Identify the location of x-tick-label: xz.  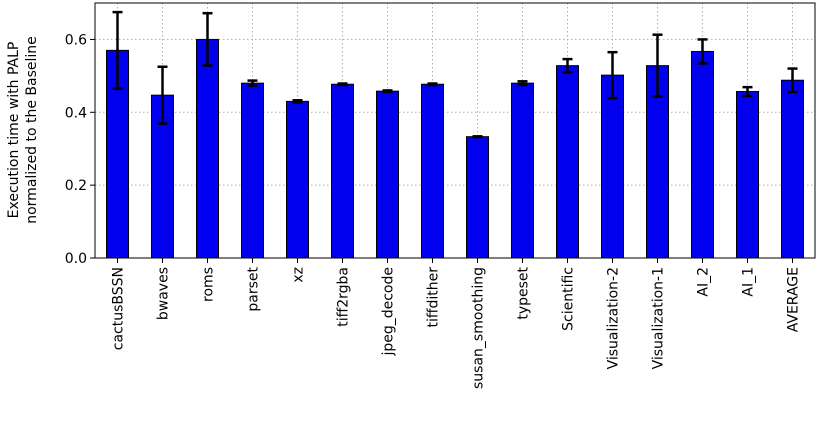
(299, 275).